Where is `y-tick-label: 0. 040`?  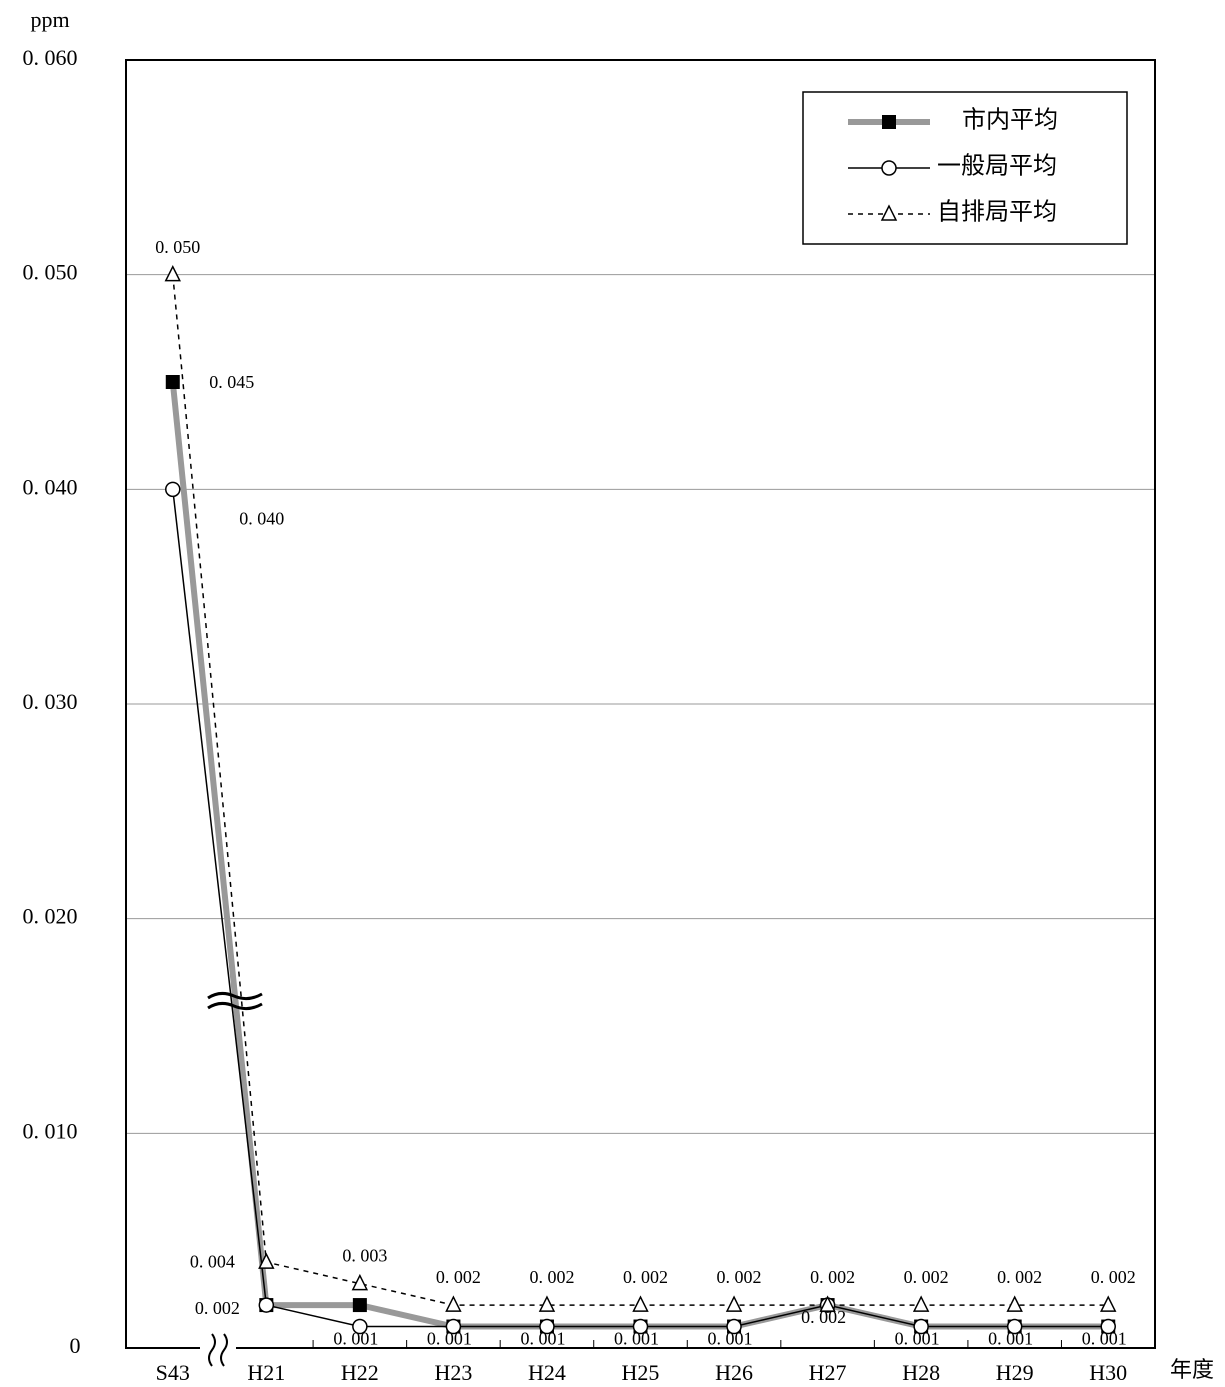 y-tick-label: 0. 040 is located at coordinates (50, 486).